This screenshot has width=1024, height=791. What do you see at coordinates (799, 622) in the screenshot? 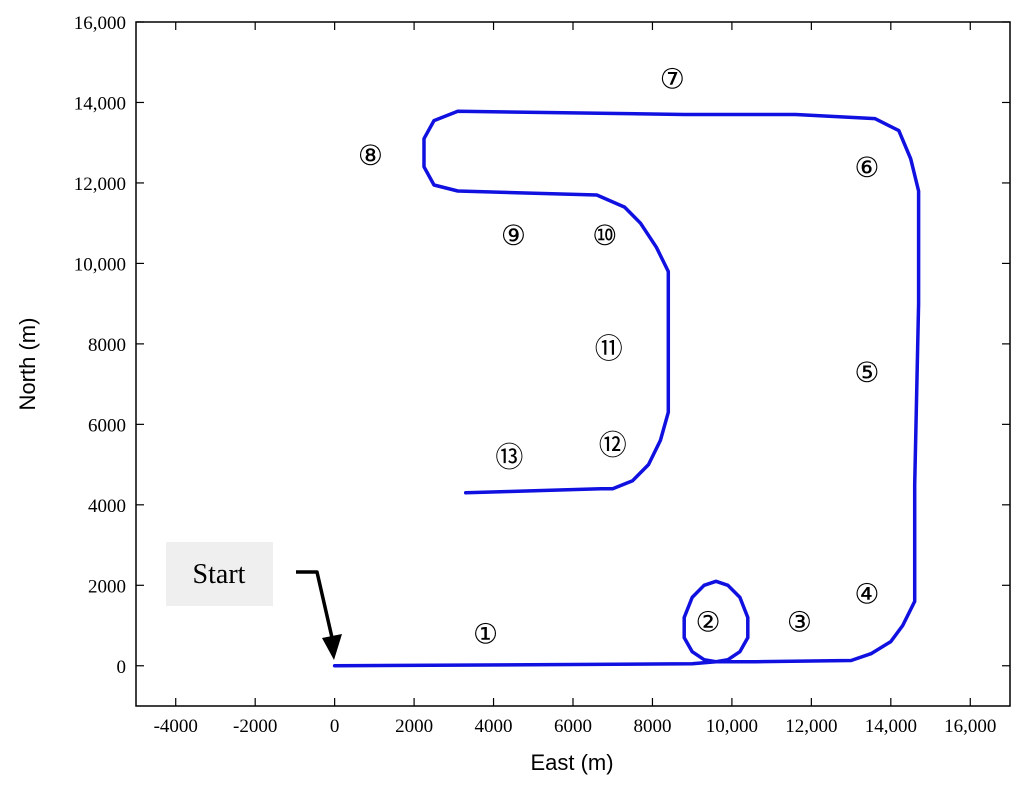
I see `segment-marker: ③` at bounding box center [799, 622].